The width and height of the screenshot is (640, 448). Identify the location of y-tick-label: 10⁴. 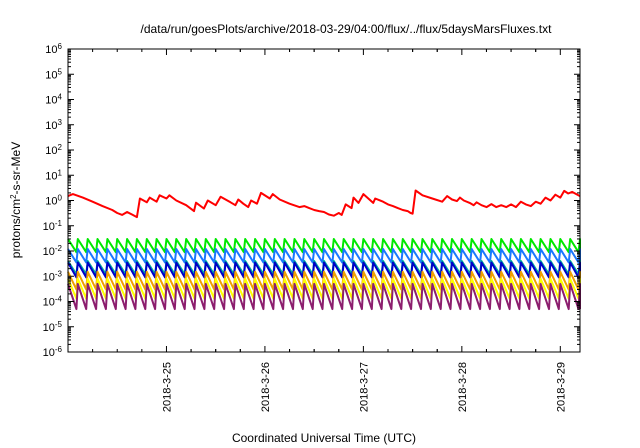
(53, 99).